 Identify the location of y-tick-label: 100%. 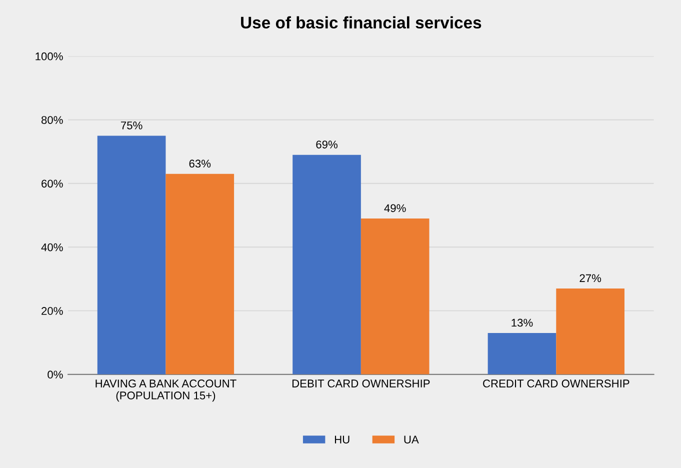
(49, 56).